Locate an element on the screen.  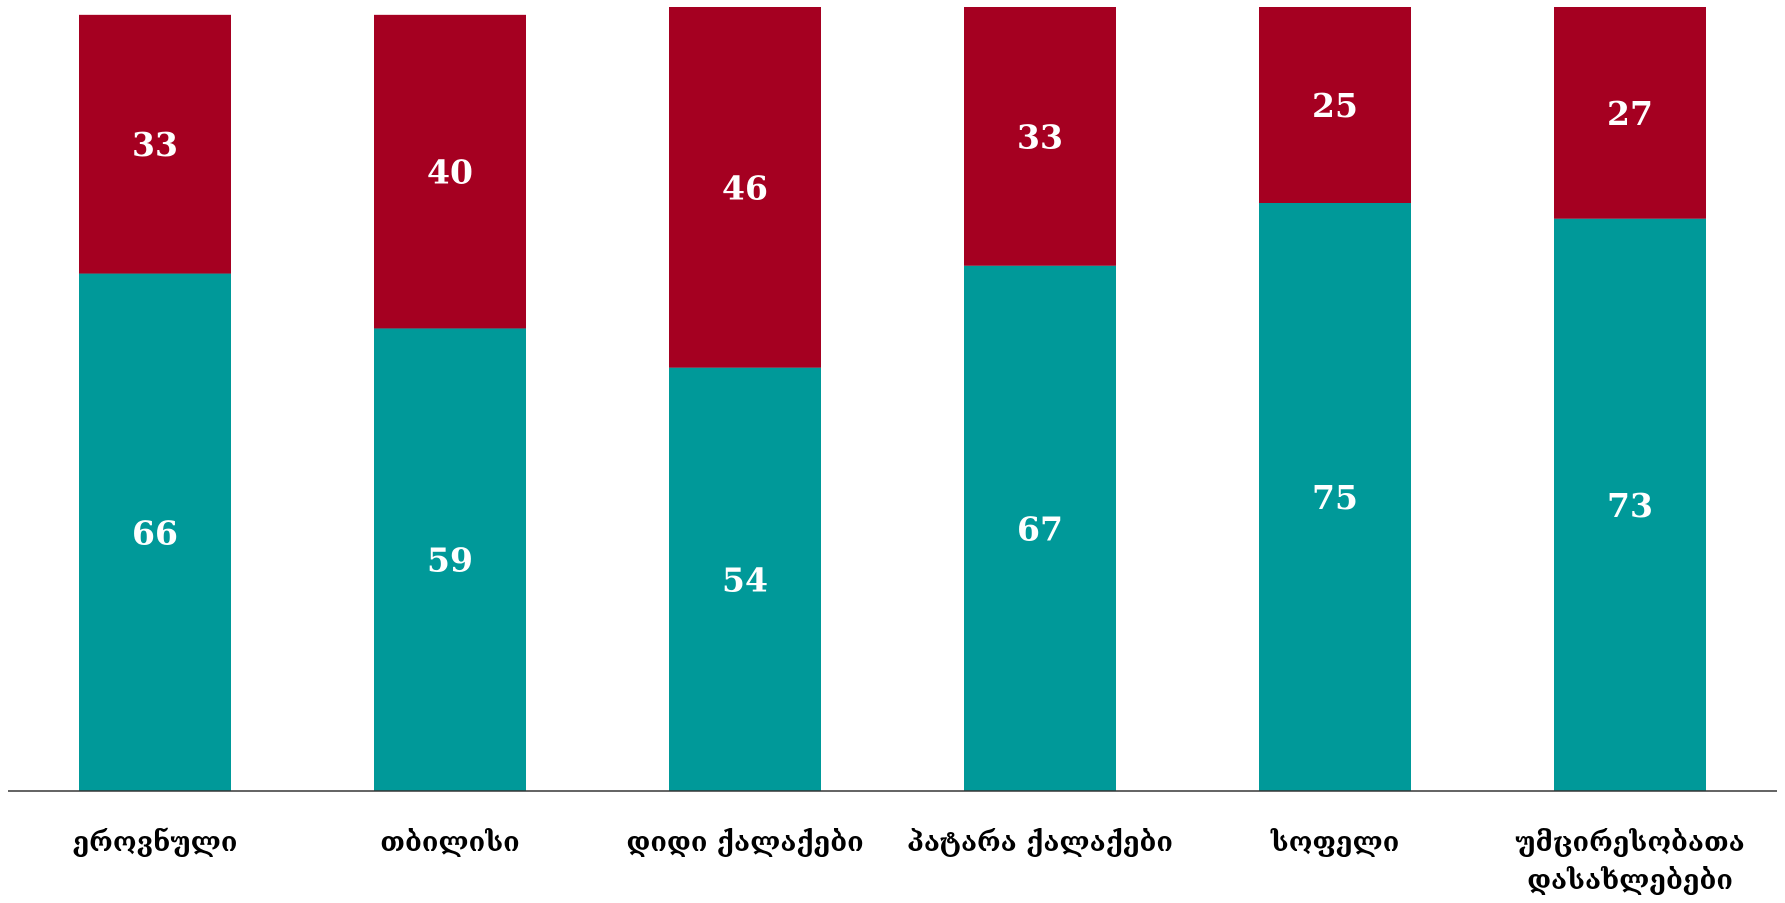
category-label-1: თბილისი is located at coordinates (449, 842).